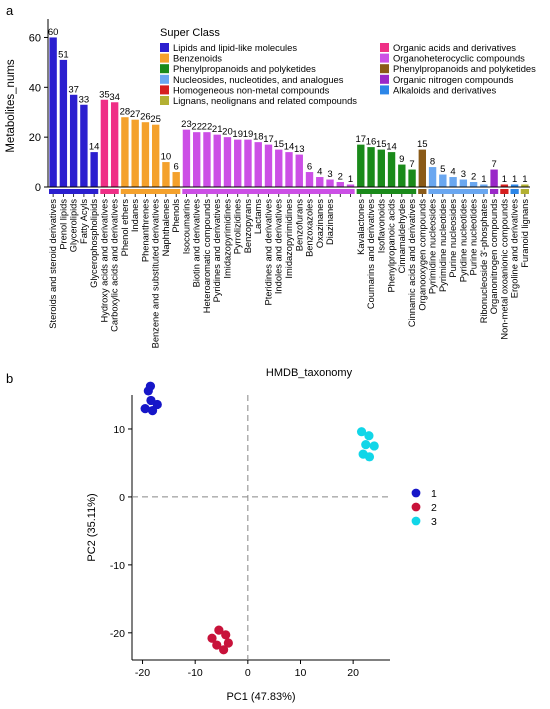  I want to click on bar-value-label: 28, so click(125, 112).